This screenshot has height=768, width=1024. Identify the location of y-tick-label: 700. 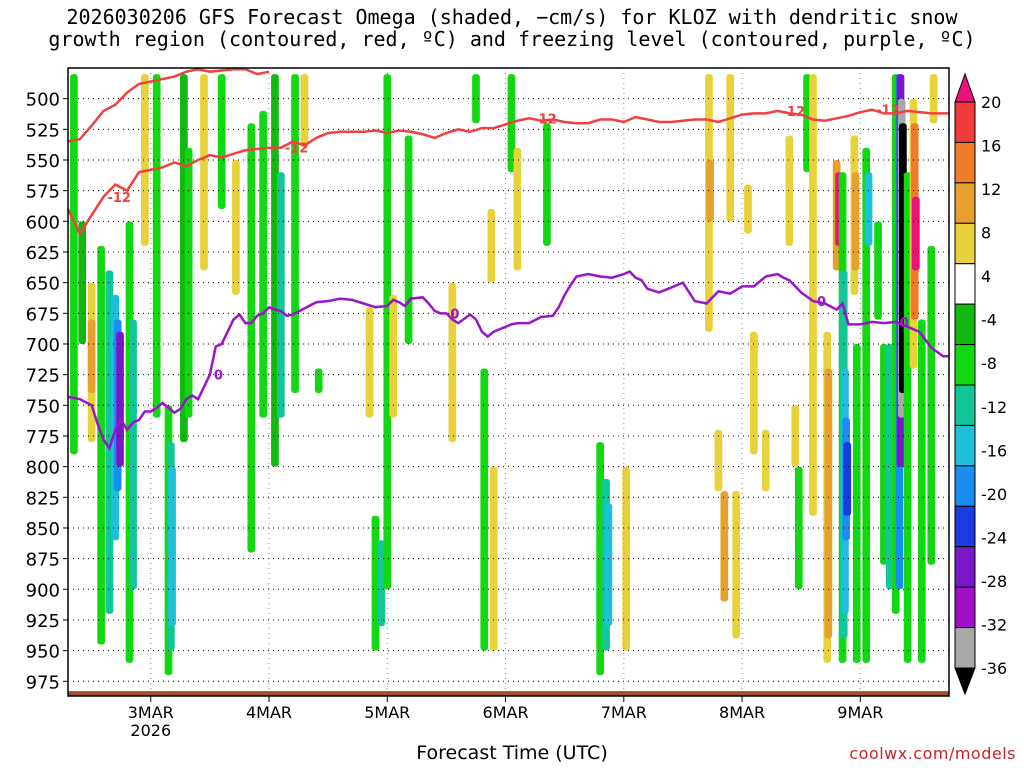
(43, 345).